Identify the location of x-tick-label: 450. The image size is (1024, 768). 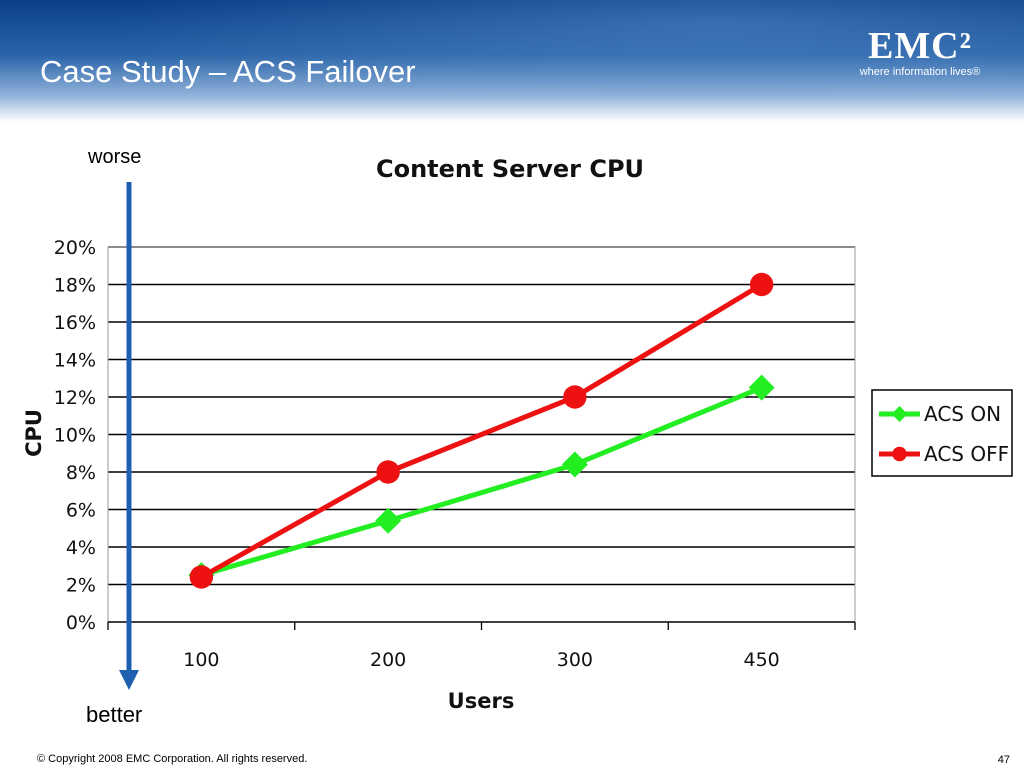
(761, 660).